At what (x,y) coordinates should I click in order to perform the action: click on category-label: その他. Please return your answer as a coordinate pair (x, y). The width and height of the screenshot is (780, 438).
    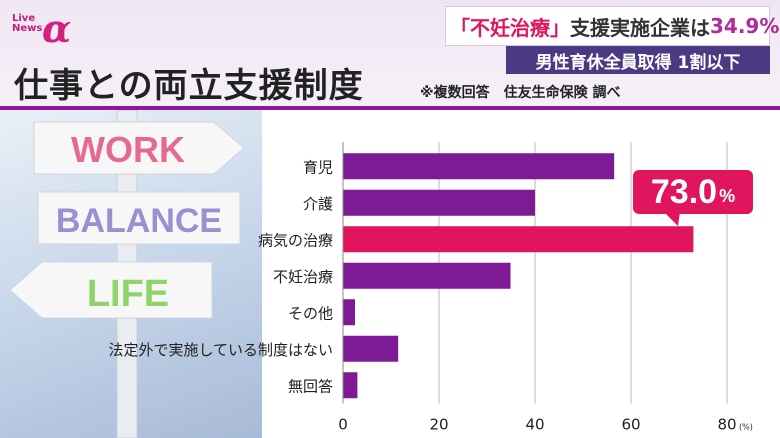
    Looking at the image, I should click on (310, 313).